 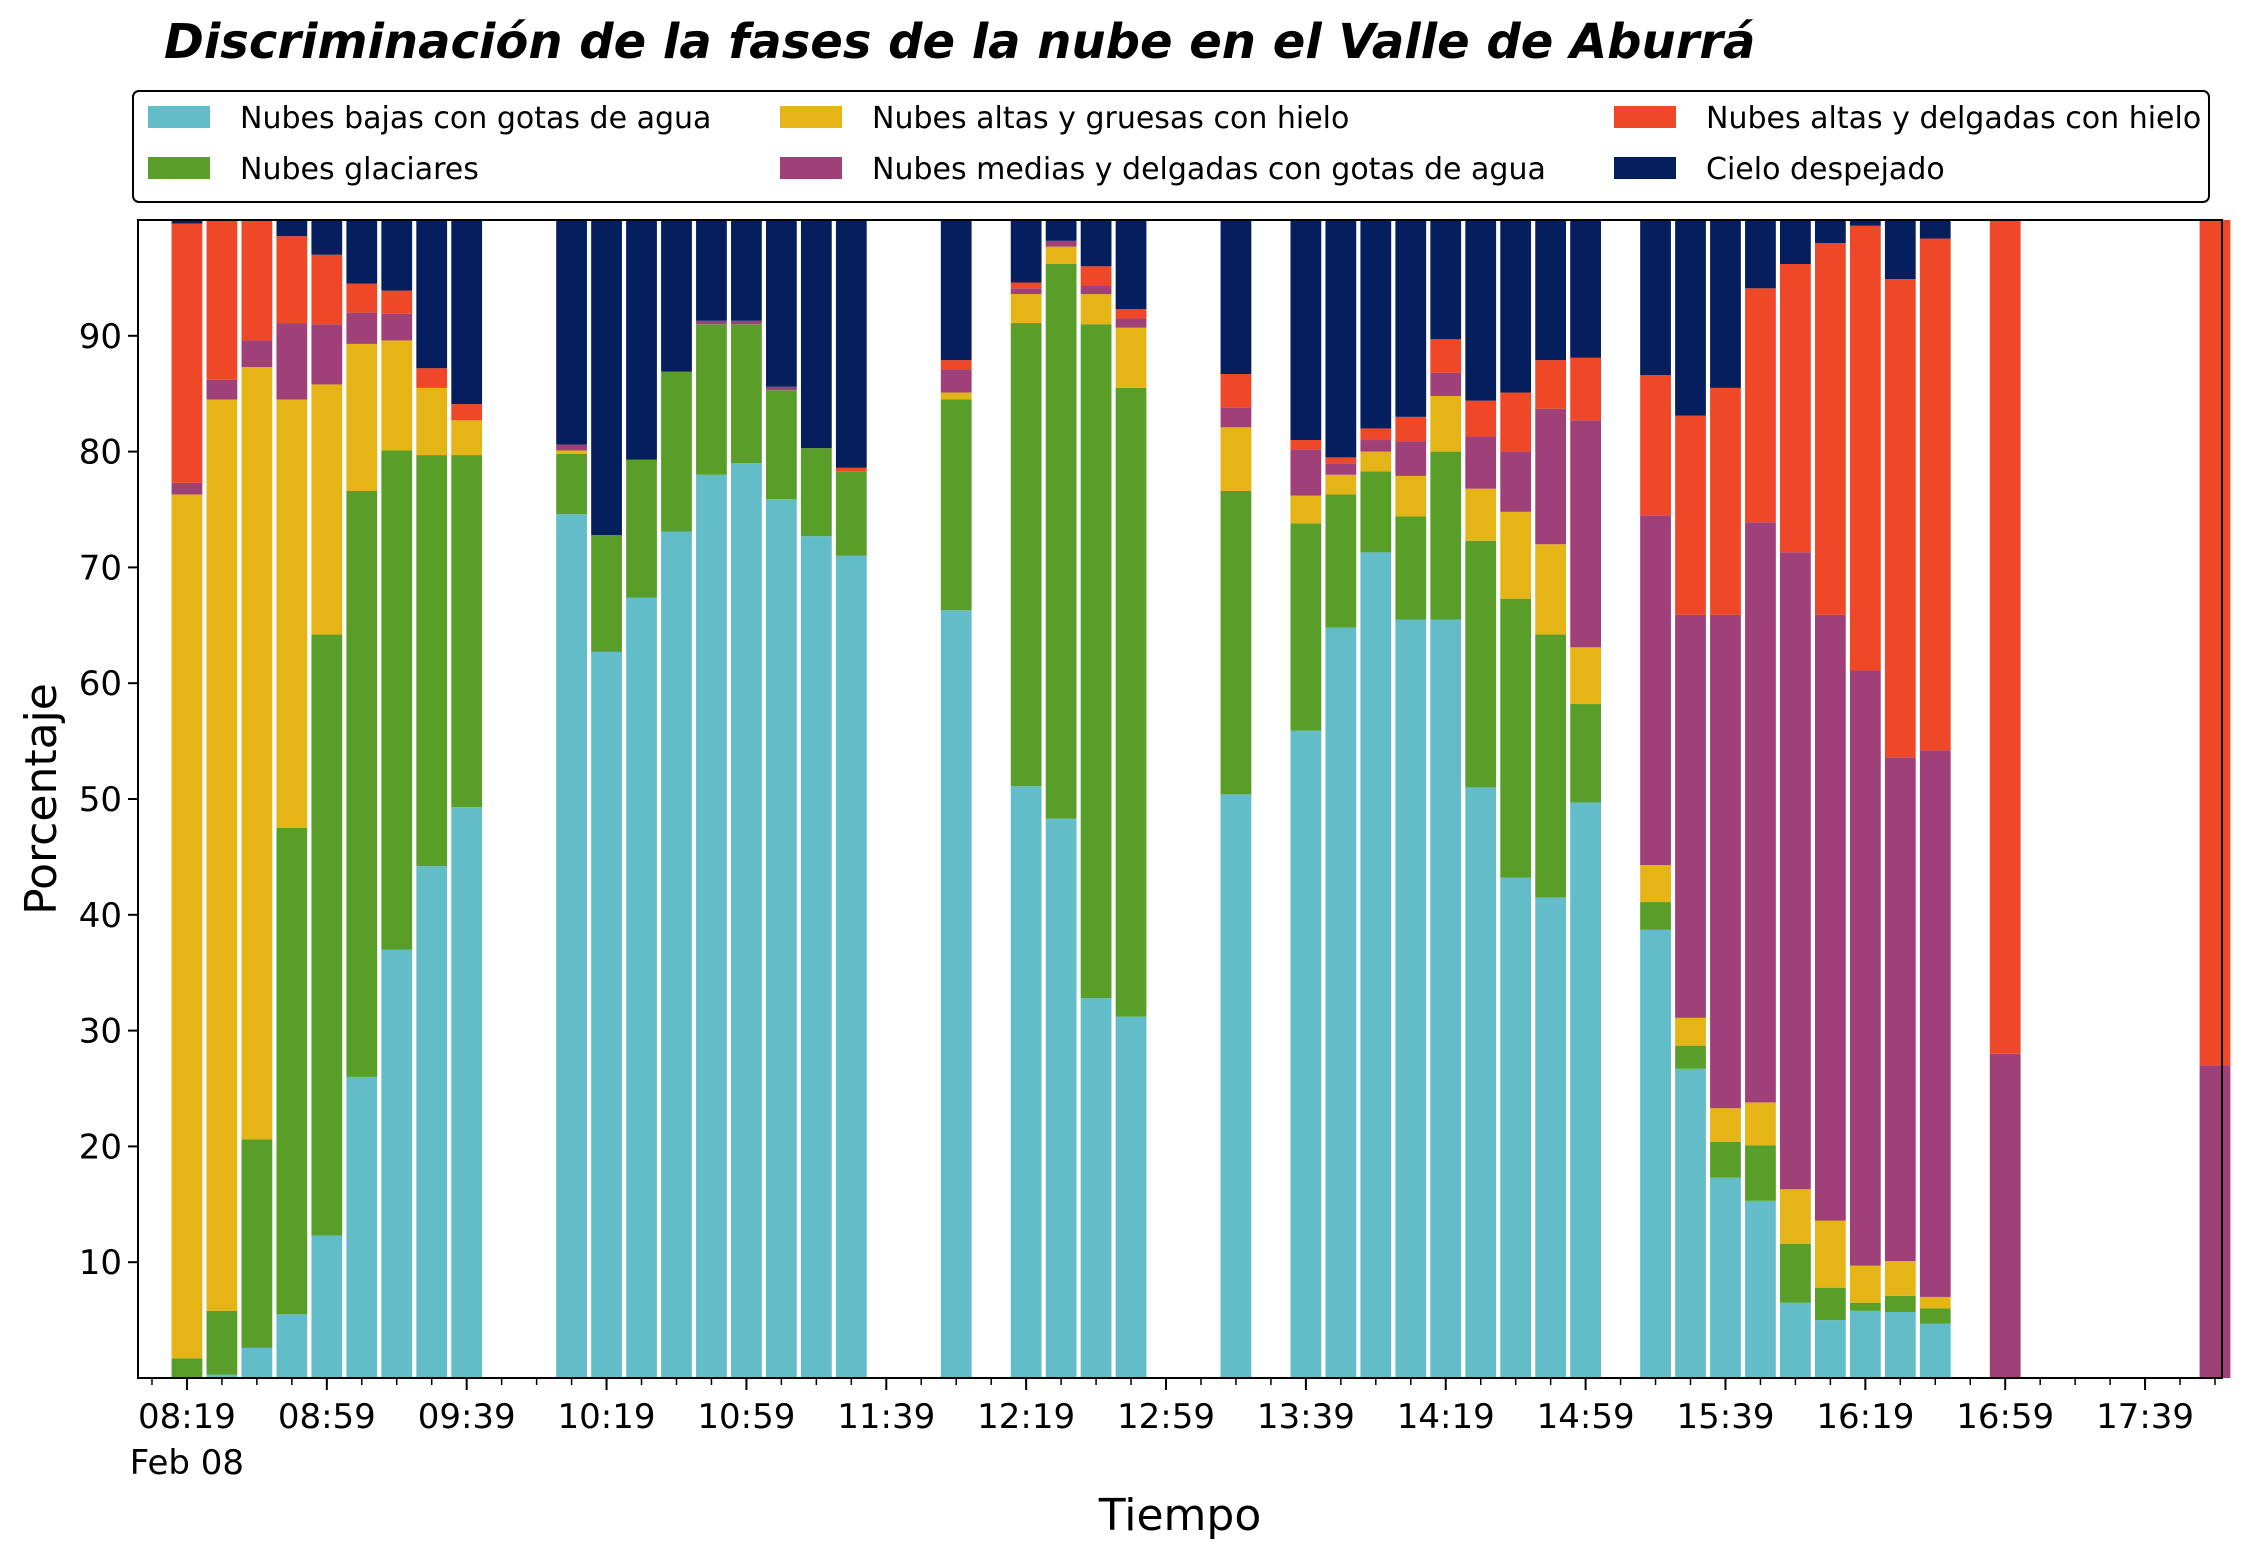 I want to click on legend-item-2: Nubes altas y gruesas con hielo, so click(x=1064, y=118).